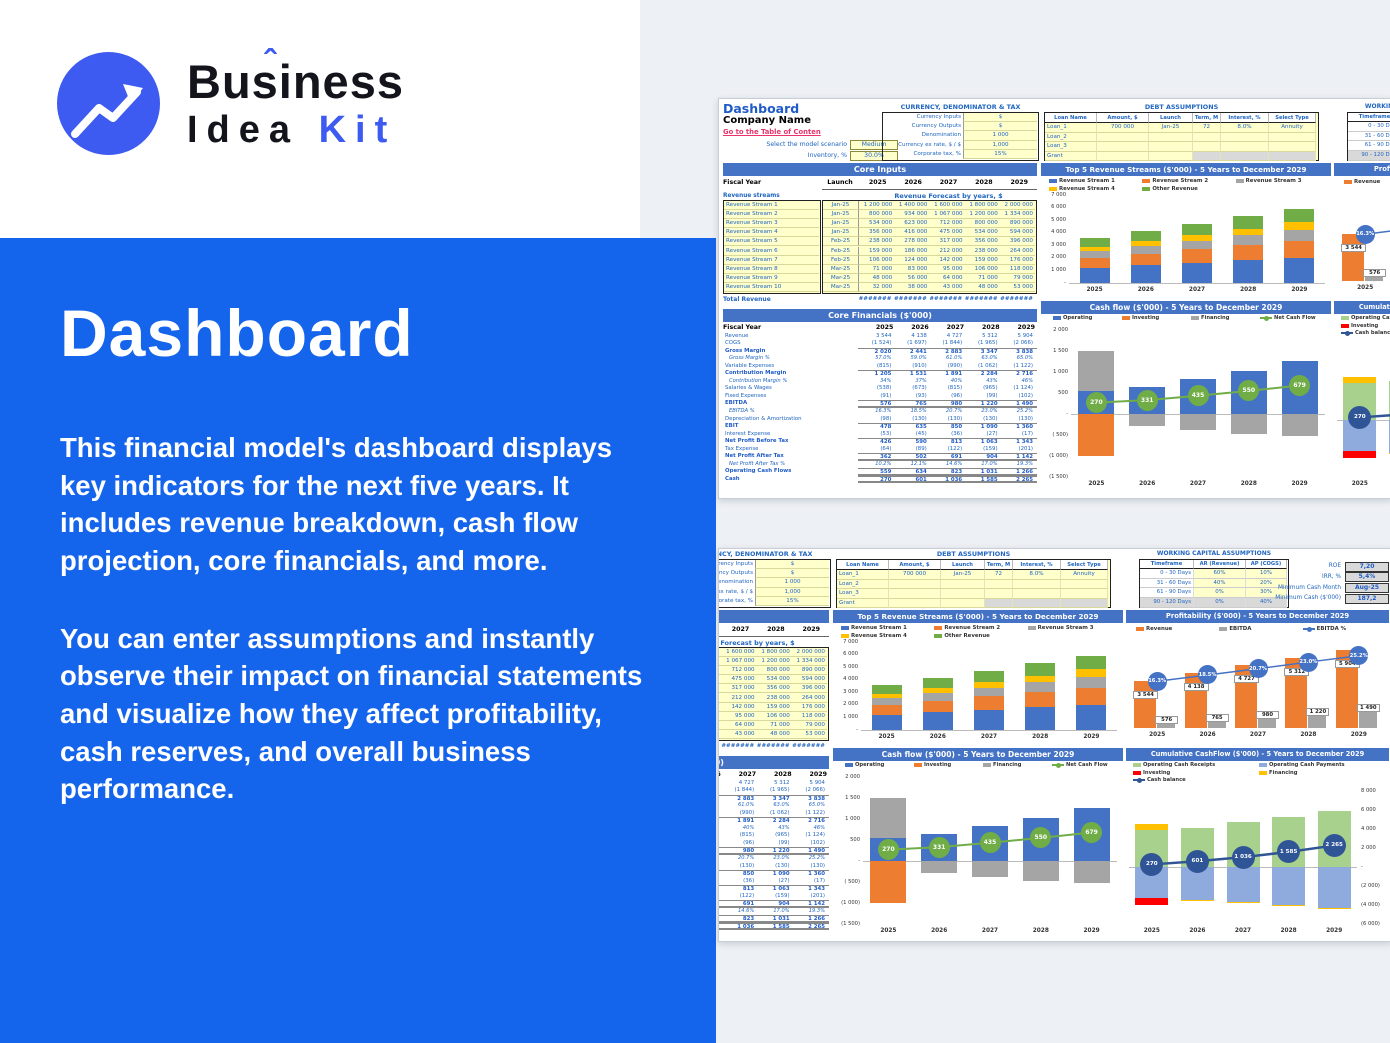 The image size is (1390, 1043). I want to click on debt-cell: 8.0%, so click(1037, 575).